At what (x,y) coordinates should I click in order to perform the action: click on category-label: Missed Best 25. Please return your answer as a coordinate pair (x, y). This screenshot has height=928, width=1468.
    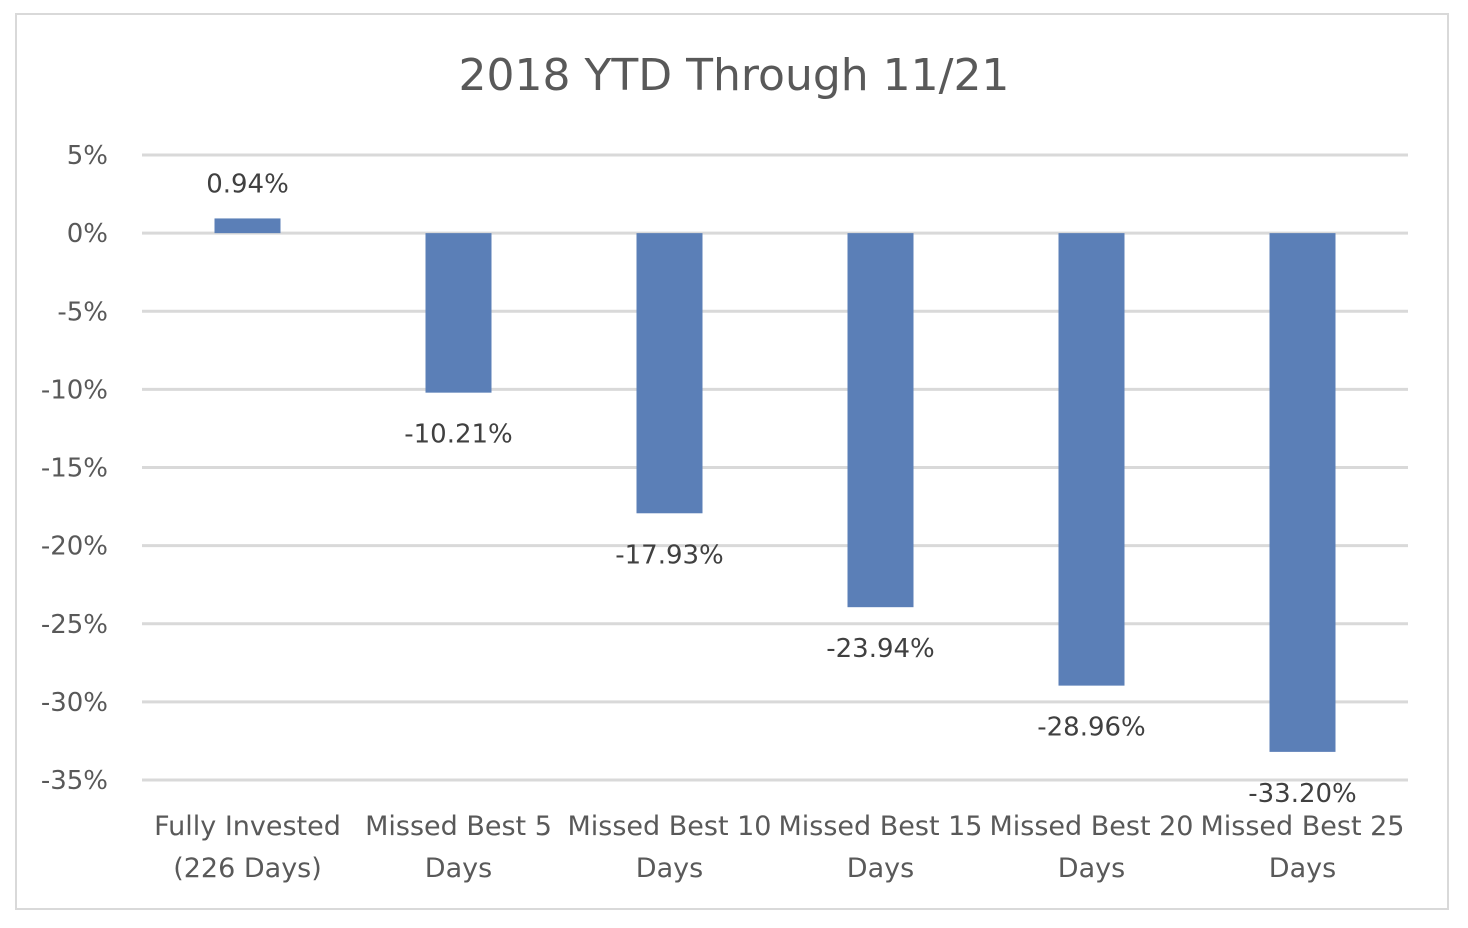
    Looking at the image, I should click on (1303, 826).